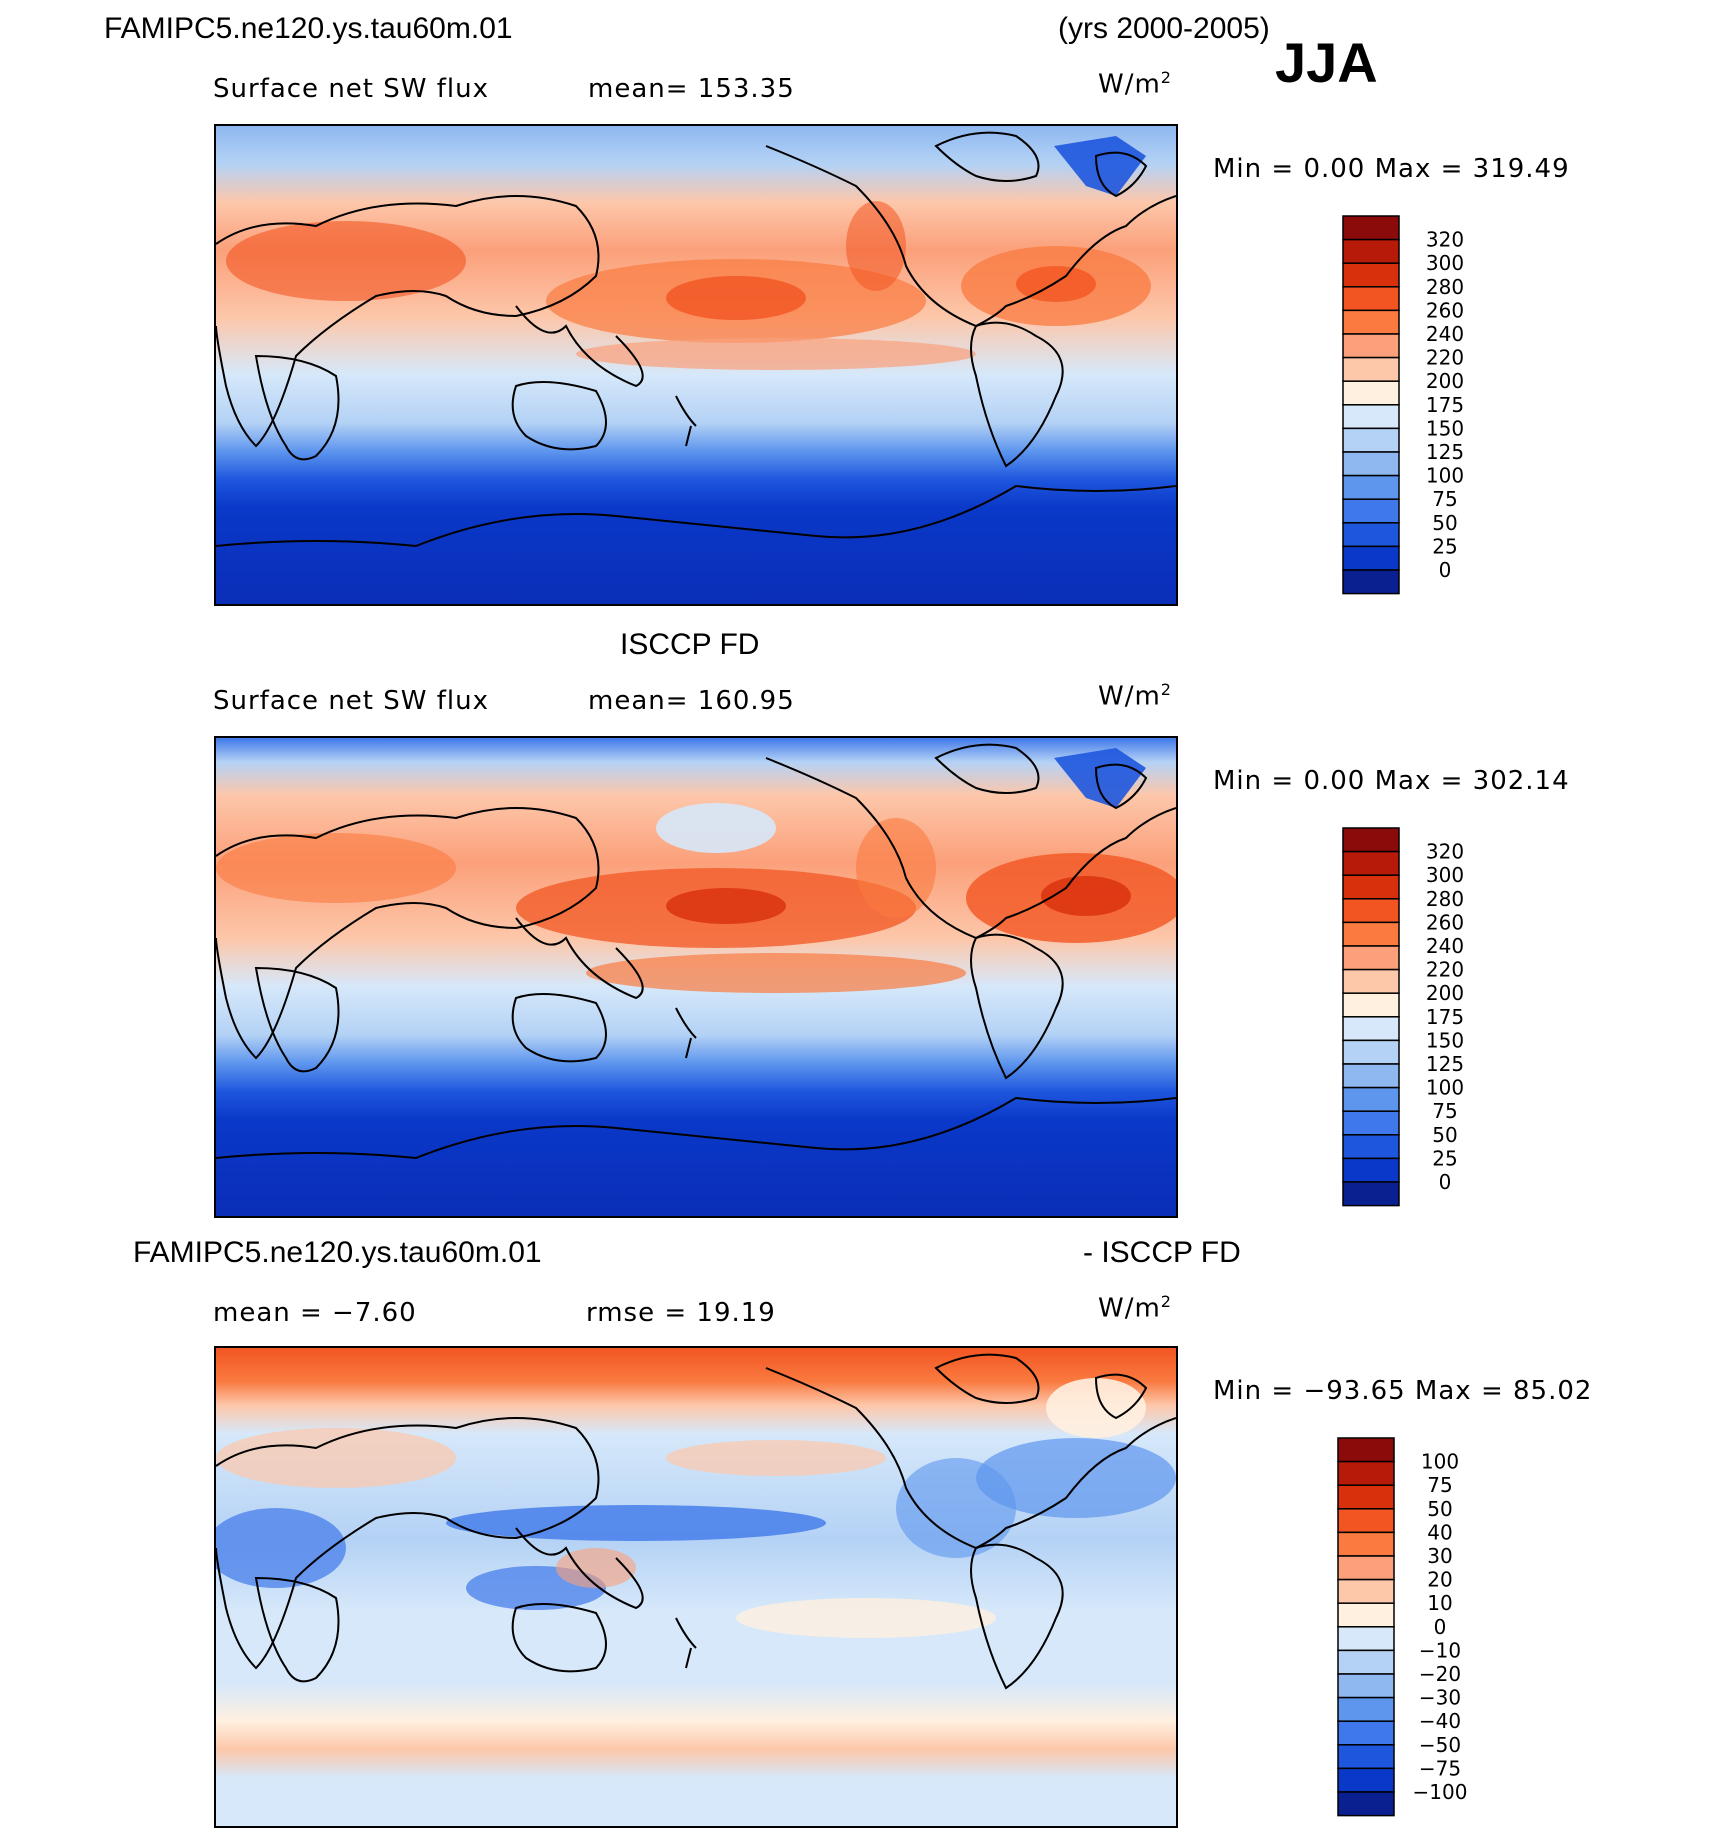 This screenshot has width=1710, height=1847. I want to click on colorbar-tick-label: 40, so click(1439, 1532).